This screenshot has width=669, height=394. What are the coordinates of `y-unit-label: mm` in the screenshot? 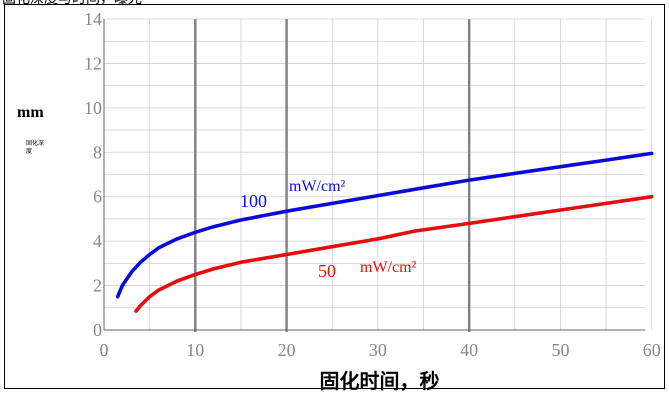 It's located at (30, 112).